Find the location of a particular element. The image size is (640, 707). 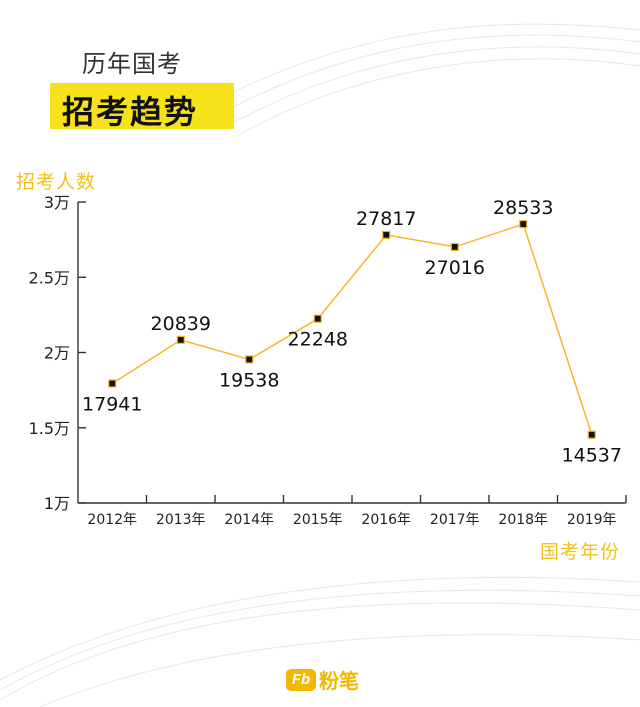

x-tick-label: 2019年 is located at coordinates (592, 520).